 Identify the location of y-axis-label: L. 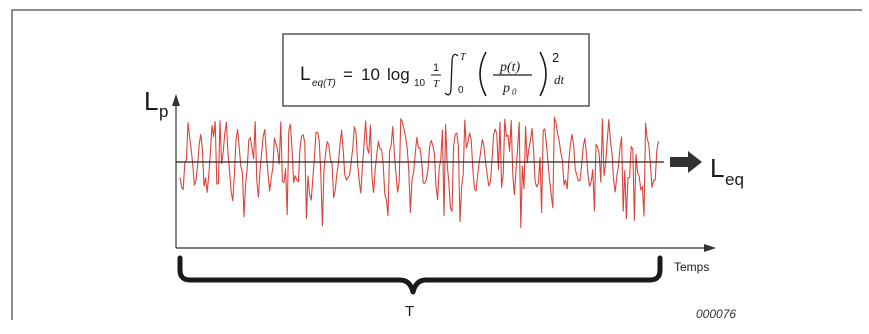
(151, 101).